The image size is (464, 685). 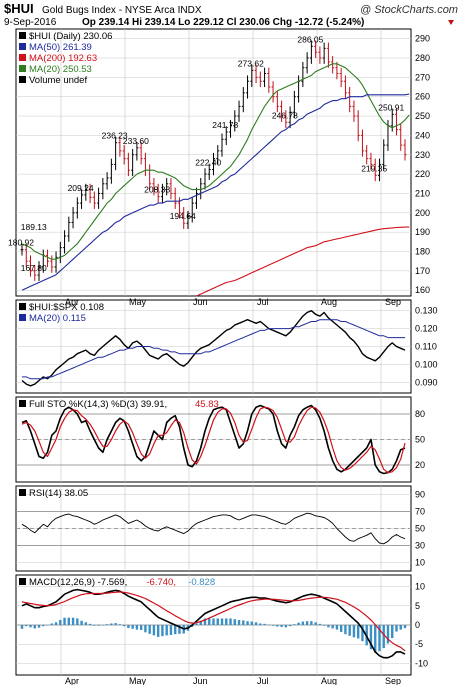 What do you see at coordinates (213, 440) in the screenshot?
I see `d-line` at bounding box center [213, 440].